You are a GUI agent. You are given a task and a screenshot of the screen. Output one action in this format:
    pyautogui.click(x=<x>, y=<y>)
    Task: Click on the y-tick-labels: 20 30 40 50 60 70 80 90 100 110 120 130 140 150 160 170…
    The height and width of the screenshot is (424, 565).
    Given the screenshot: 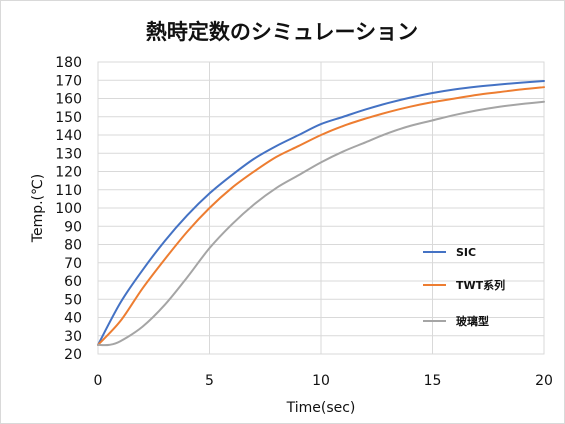 What is the action you would take?
    pyautogui.click(x=68, y=209)
    